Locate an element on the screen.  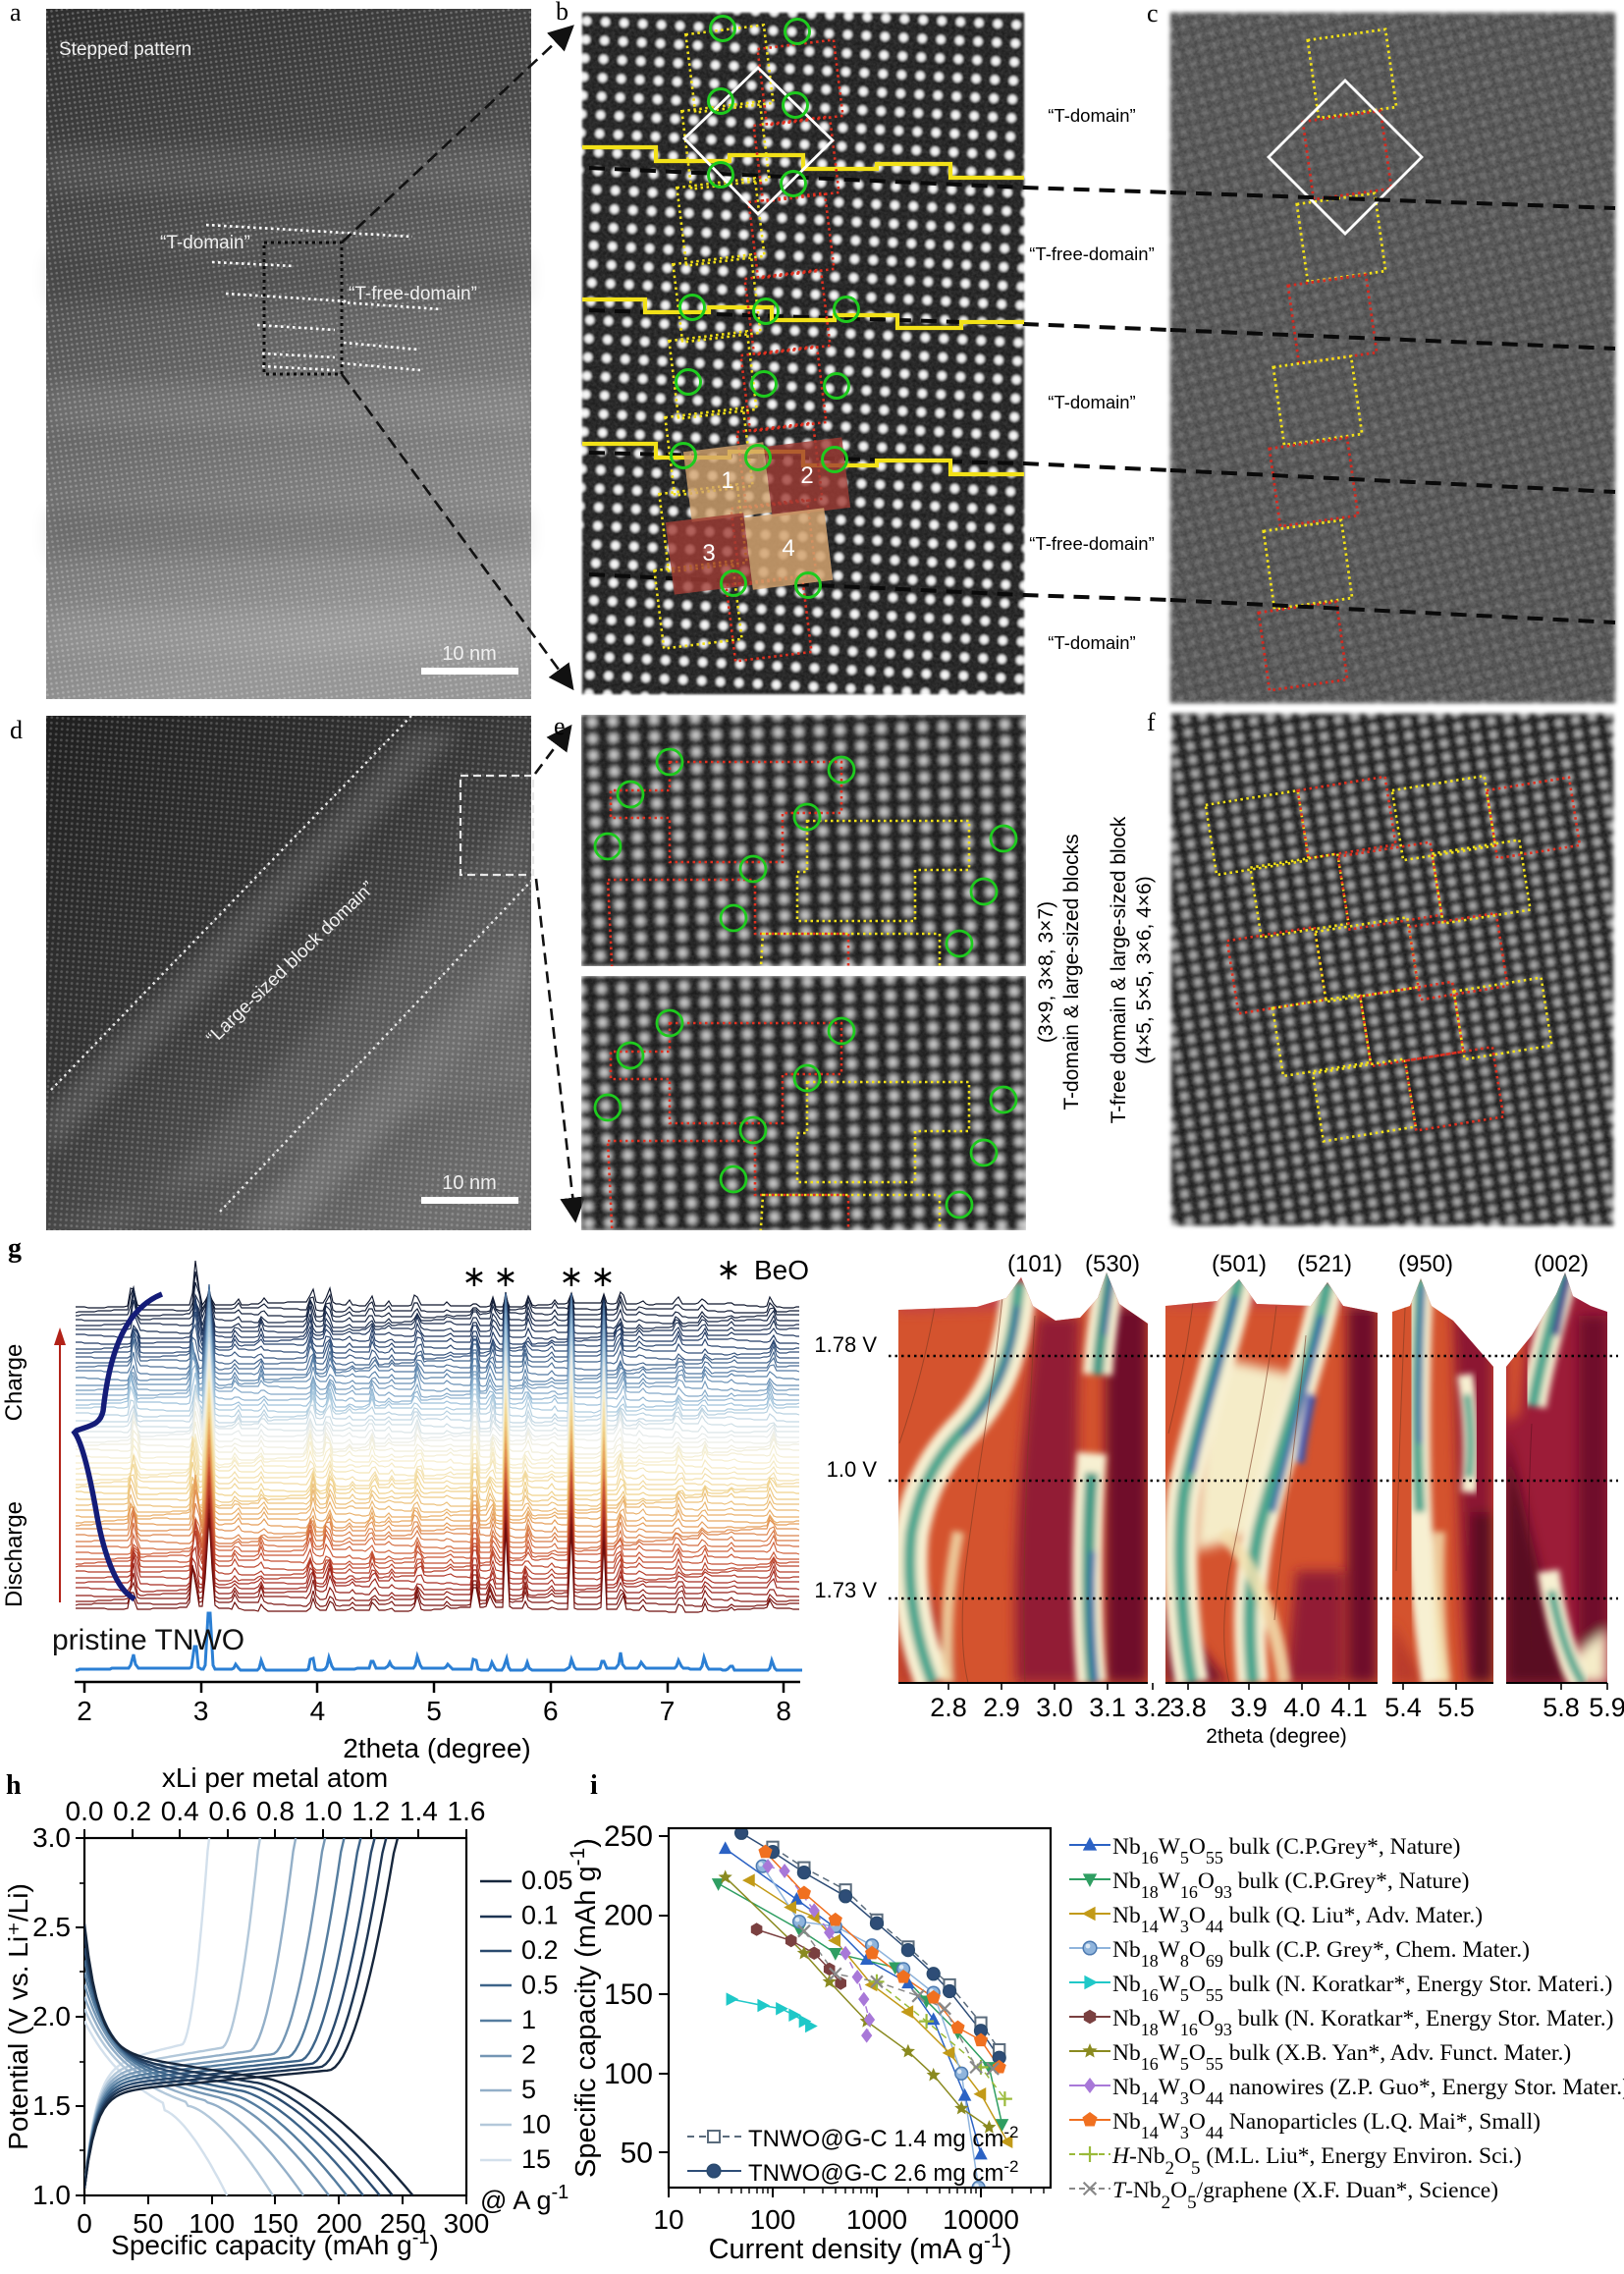
svg-text: 1.73 V is located at coordinates (845, 1590).